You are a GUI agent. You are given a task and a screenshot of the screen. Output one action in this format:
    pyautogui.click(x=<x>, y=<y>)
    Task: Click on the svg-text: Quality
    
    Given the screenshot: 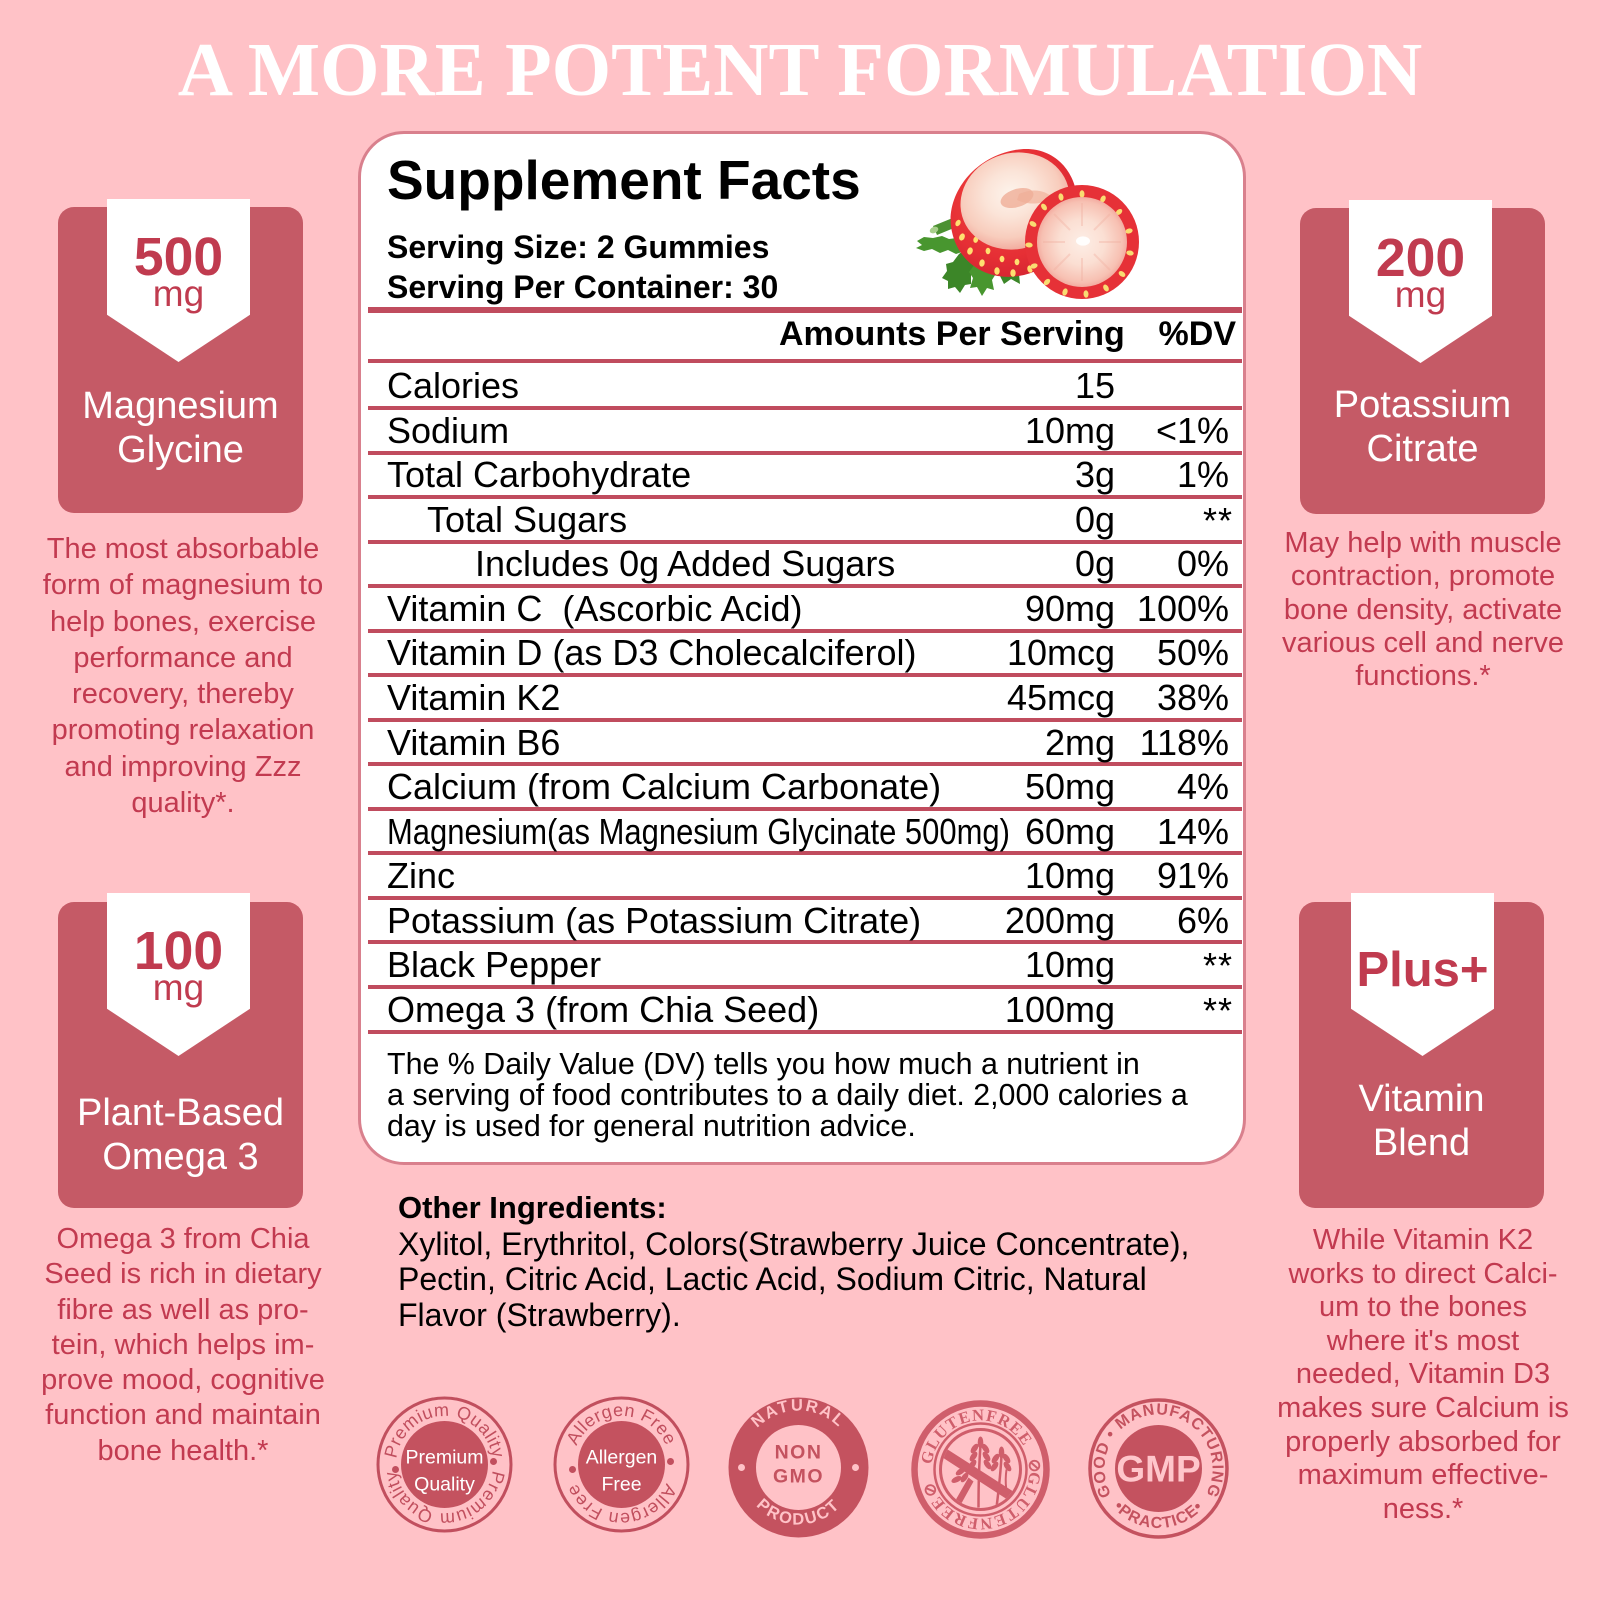 What is the action you would take?
    pyautogui.click(x=444, y=1485)
    